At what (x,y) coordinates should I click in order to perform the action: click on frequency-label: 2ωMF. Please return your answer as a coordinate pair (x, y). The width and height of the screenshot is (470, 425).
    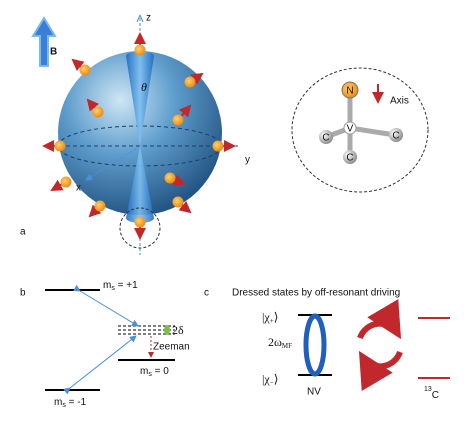
    Looking at the image, I should click on (280, 342).